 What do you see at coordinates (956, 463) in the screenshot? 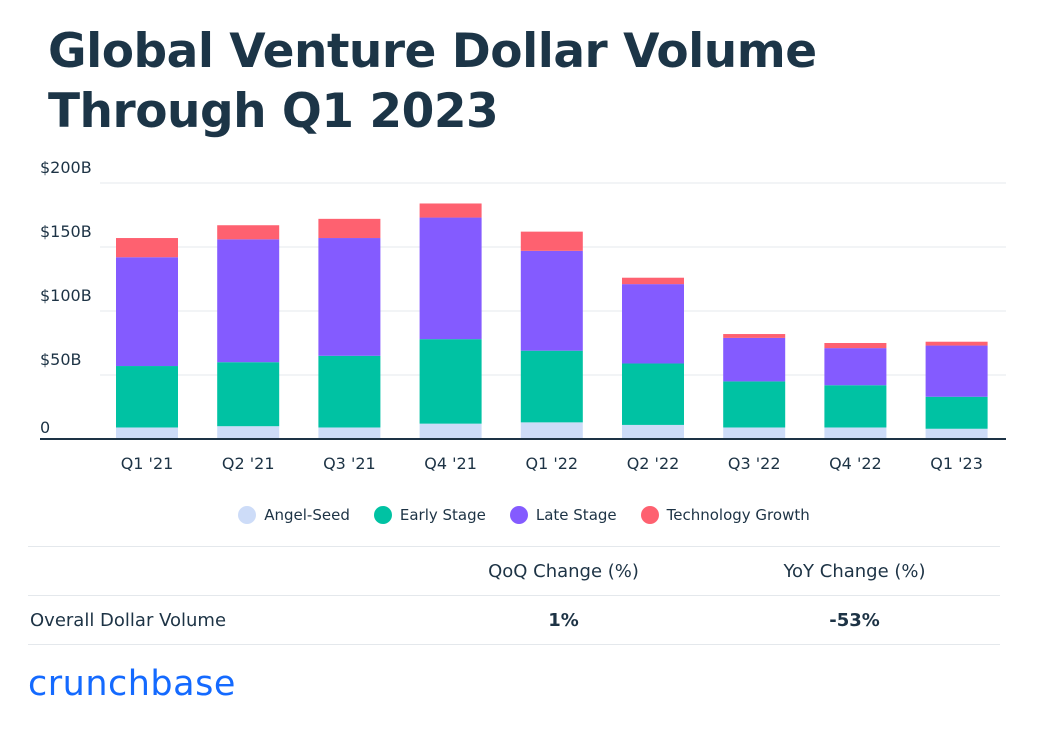
I see `x-tick-label: Q1 '23` at bounding box center [956, 463].